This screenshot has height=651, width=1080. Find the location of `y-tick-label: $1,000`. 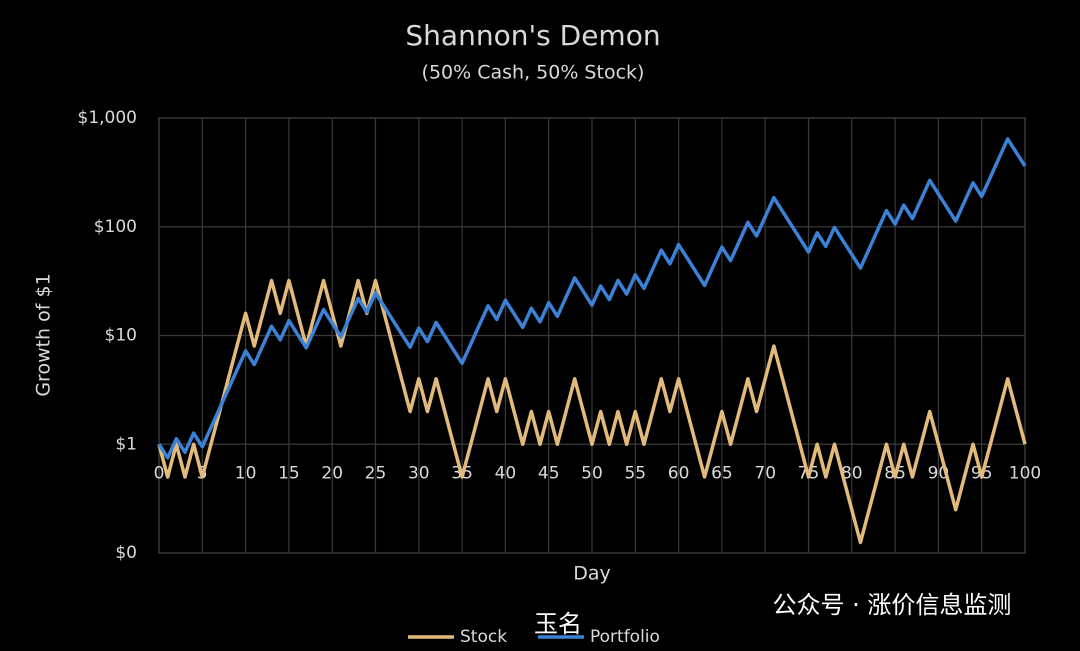

y-tick-label: $1,000 is located at coordinates (107, 118).